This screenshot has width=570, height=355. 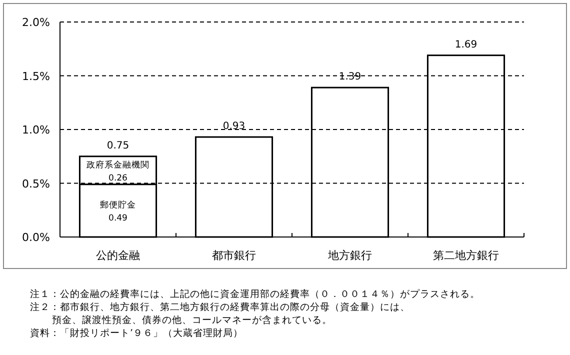 I want to click on x-tick-label: 地方銀行, so click(x=349, y=255).